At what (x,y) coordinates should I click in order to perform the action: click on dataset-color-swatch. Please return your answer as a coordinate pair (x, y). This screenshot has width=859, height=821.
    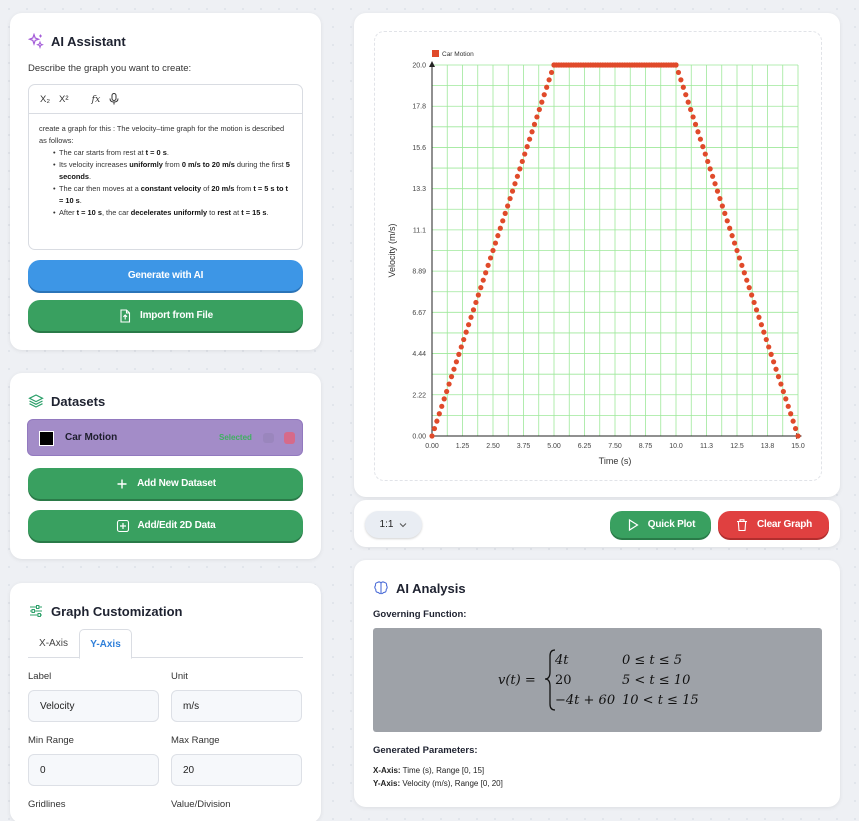
    Looking at the image, I should click on (46, 438).